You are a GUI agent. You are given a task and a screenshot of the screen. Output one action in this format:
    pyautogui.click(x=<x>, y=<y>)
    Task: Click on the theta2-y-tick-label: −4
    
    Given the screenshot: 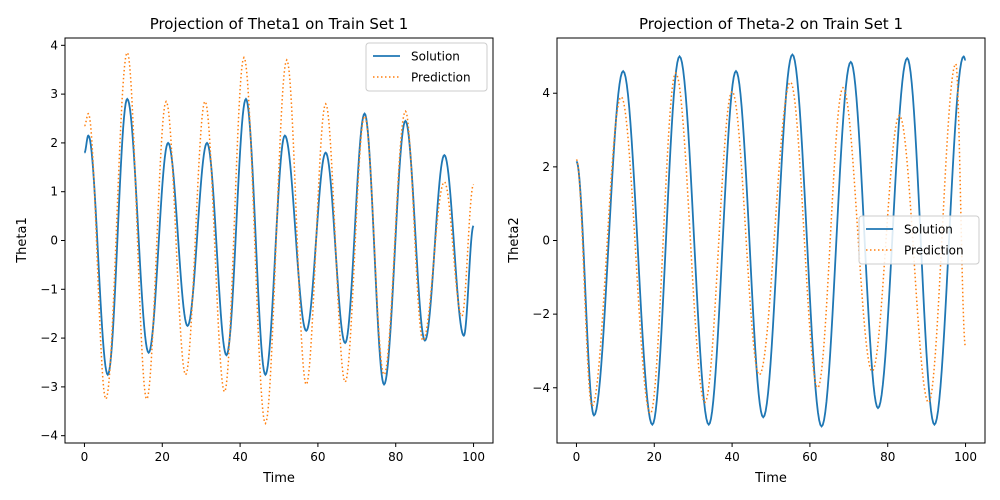 What is the action you would take?
    pyautogui.click(x=541, y=388)
    